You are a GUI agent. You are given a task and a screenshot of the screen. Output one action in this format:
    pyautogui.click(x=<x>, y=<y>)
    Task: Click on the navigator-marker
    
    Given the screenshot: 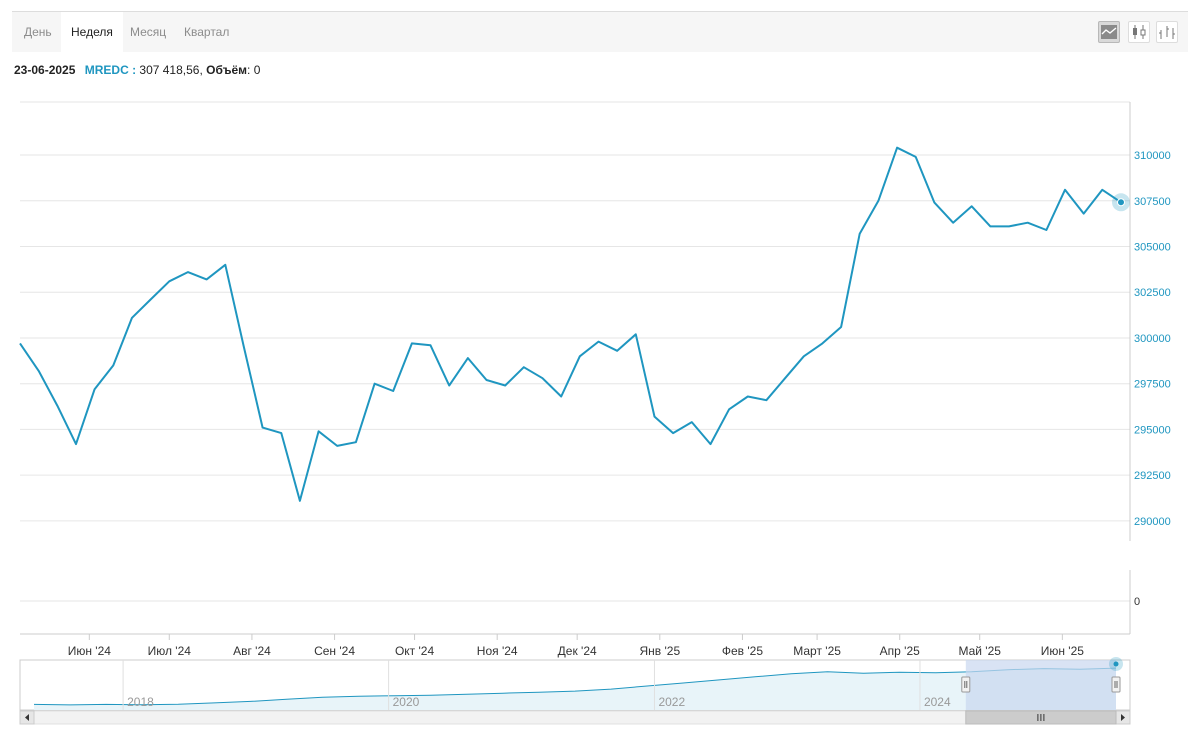 What is the action you would take?
    pyautogui.click(x=1116, y=664)
    